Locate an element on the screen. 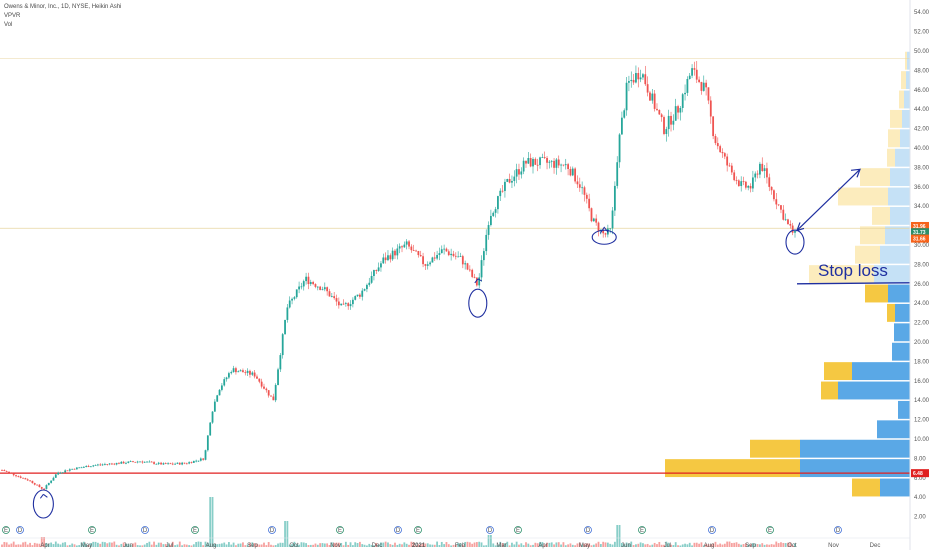 The height and width of the screenshot is (550, 932). price-badge is located at coordinates (920, 238).